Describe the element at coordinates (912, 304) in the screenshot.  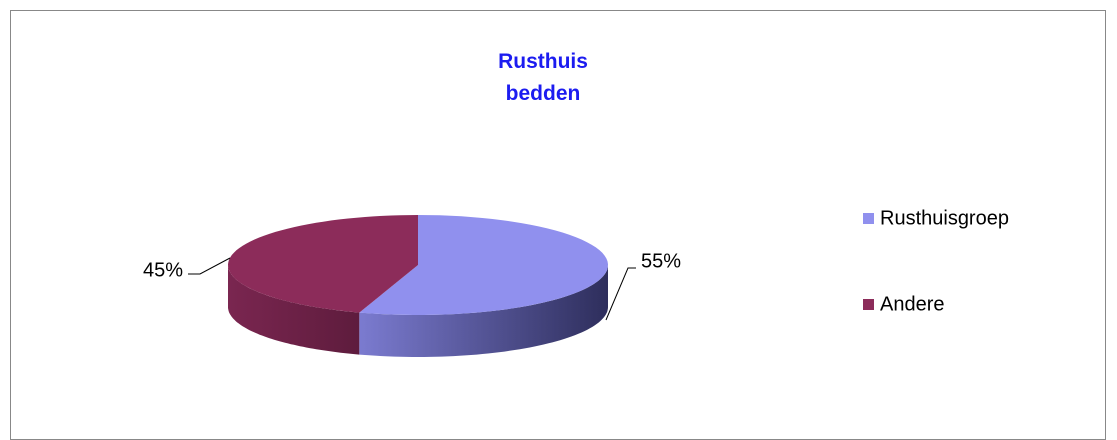
I see `legend-label: Andere` at that location.